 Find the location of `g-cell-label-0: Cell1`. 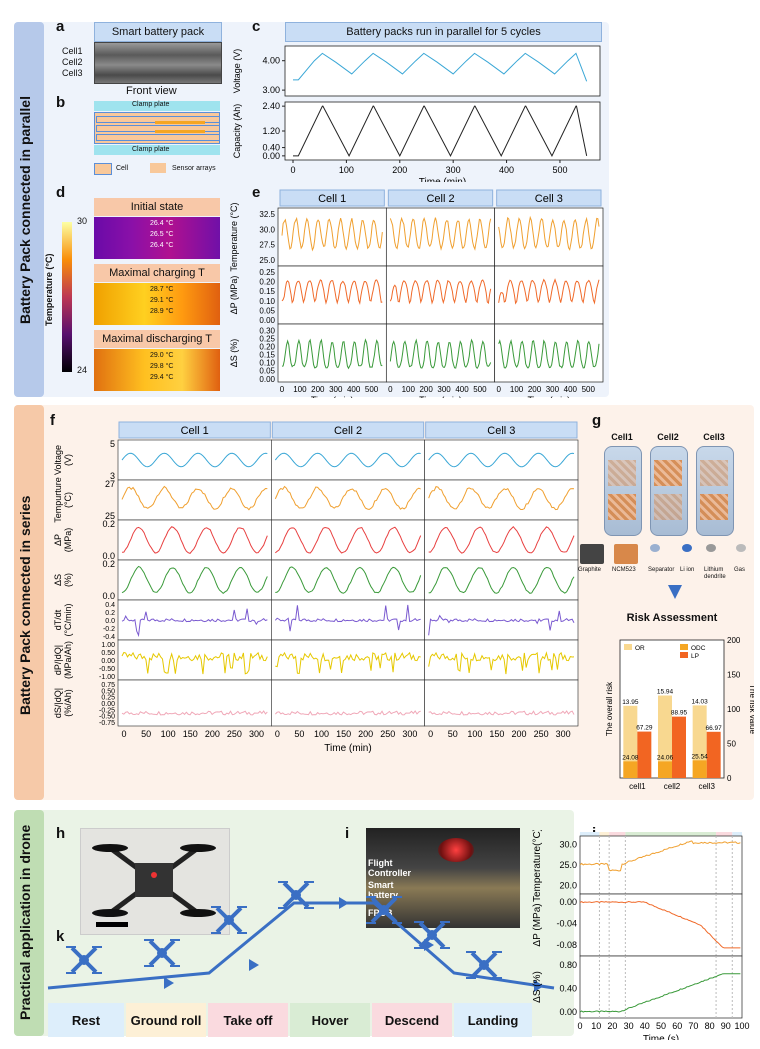

g-cell-label-0: Cell1 is located at coordinates (622, 437).